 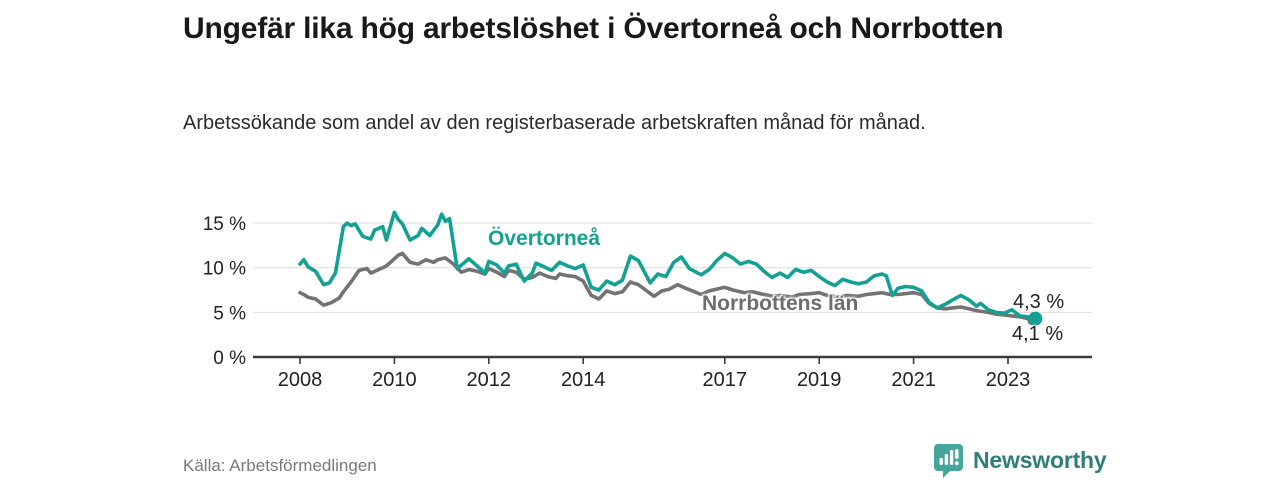 What do you see at coordinates (819, 380) in the screenshot?
I see `x-axis-label: 2019` at bounding box center [819, 380].